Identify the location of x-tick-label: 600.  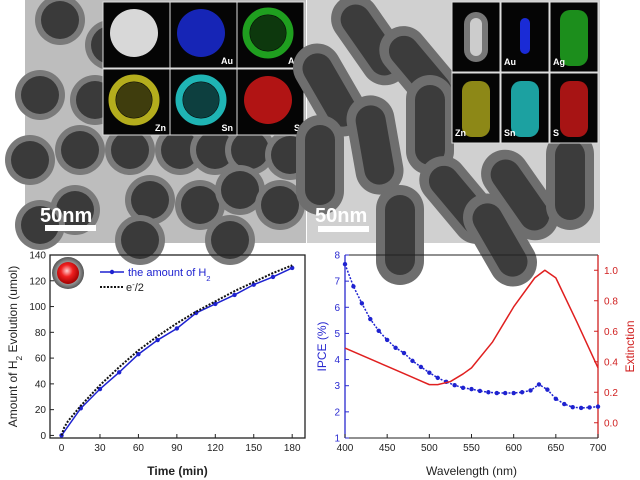
(513, 448).